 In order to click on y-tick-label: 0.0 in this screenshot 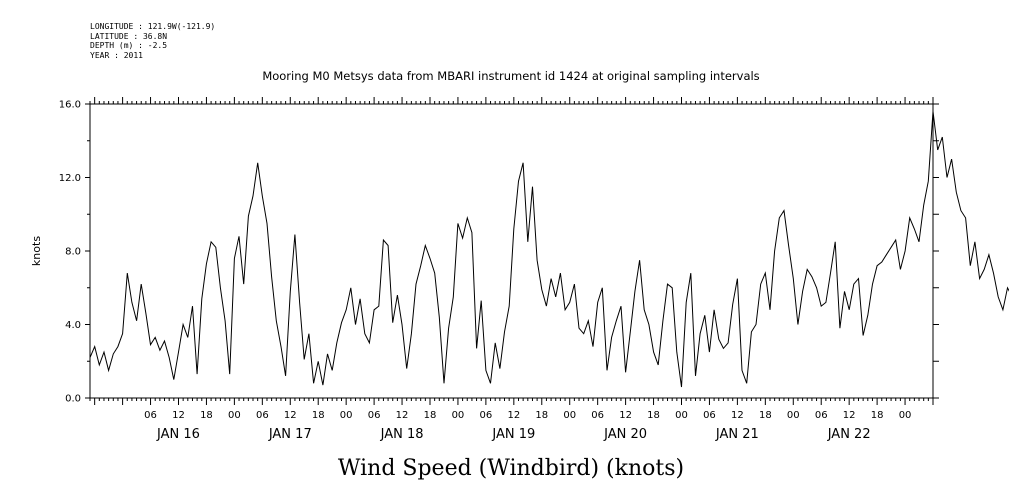, I will do `click(73, 399)`.